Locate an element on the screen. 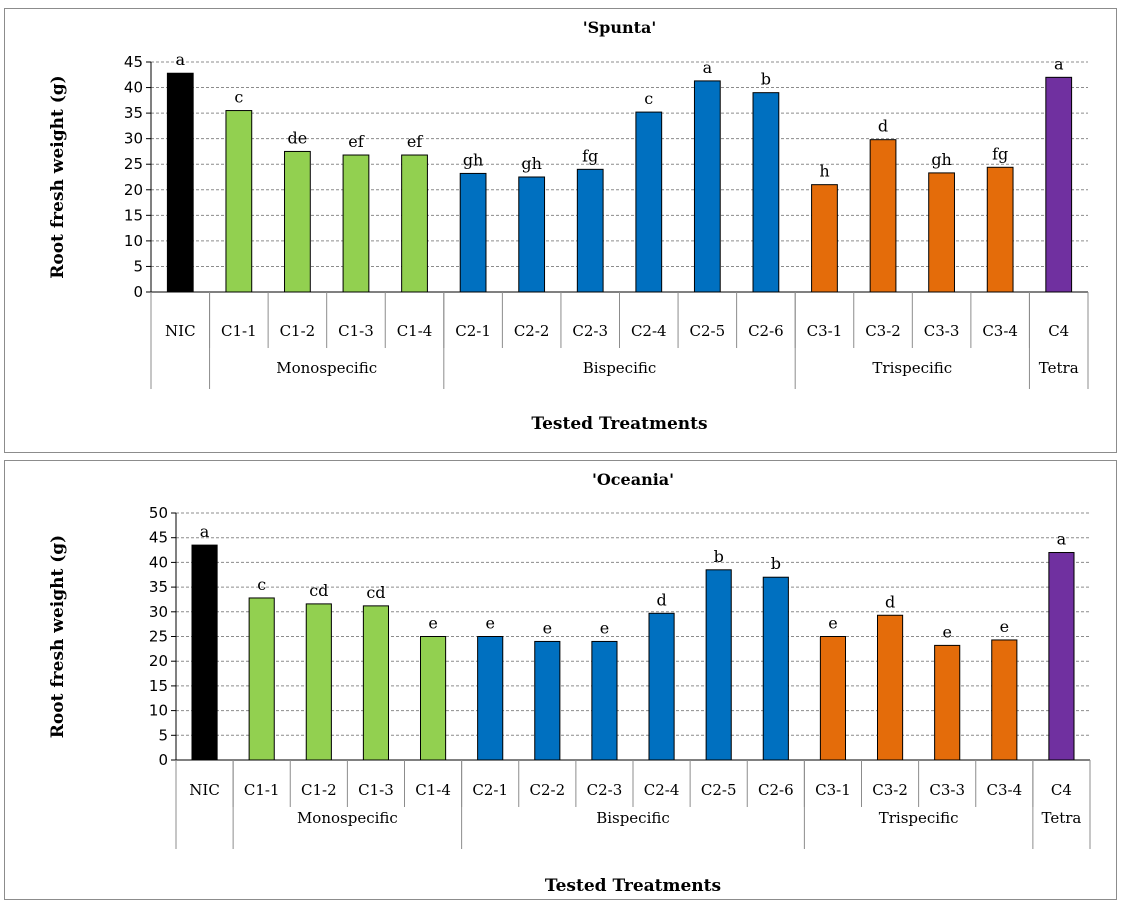 The width and height of the screenshot is (1121, 903). category-label: C1-3 is located at coordinates (376, 790).